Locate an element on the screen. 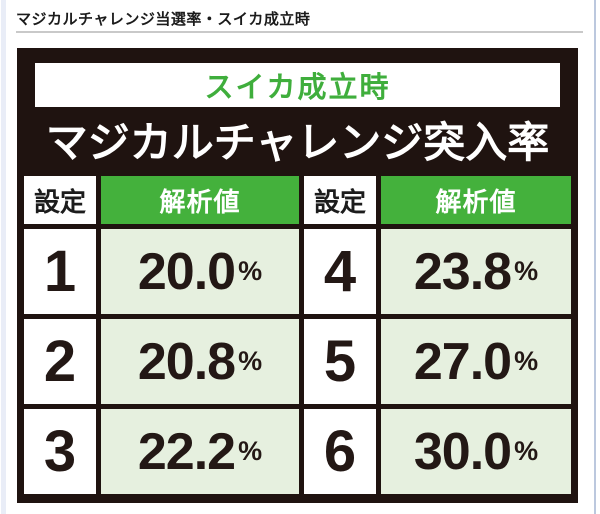  setting-cell-6: 6 is located at coordinates (340, 451).